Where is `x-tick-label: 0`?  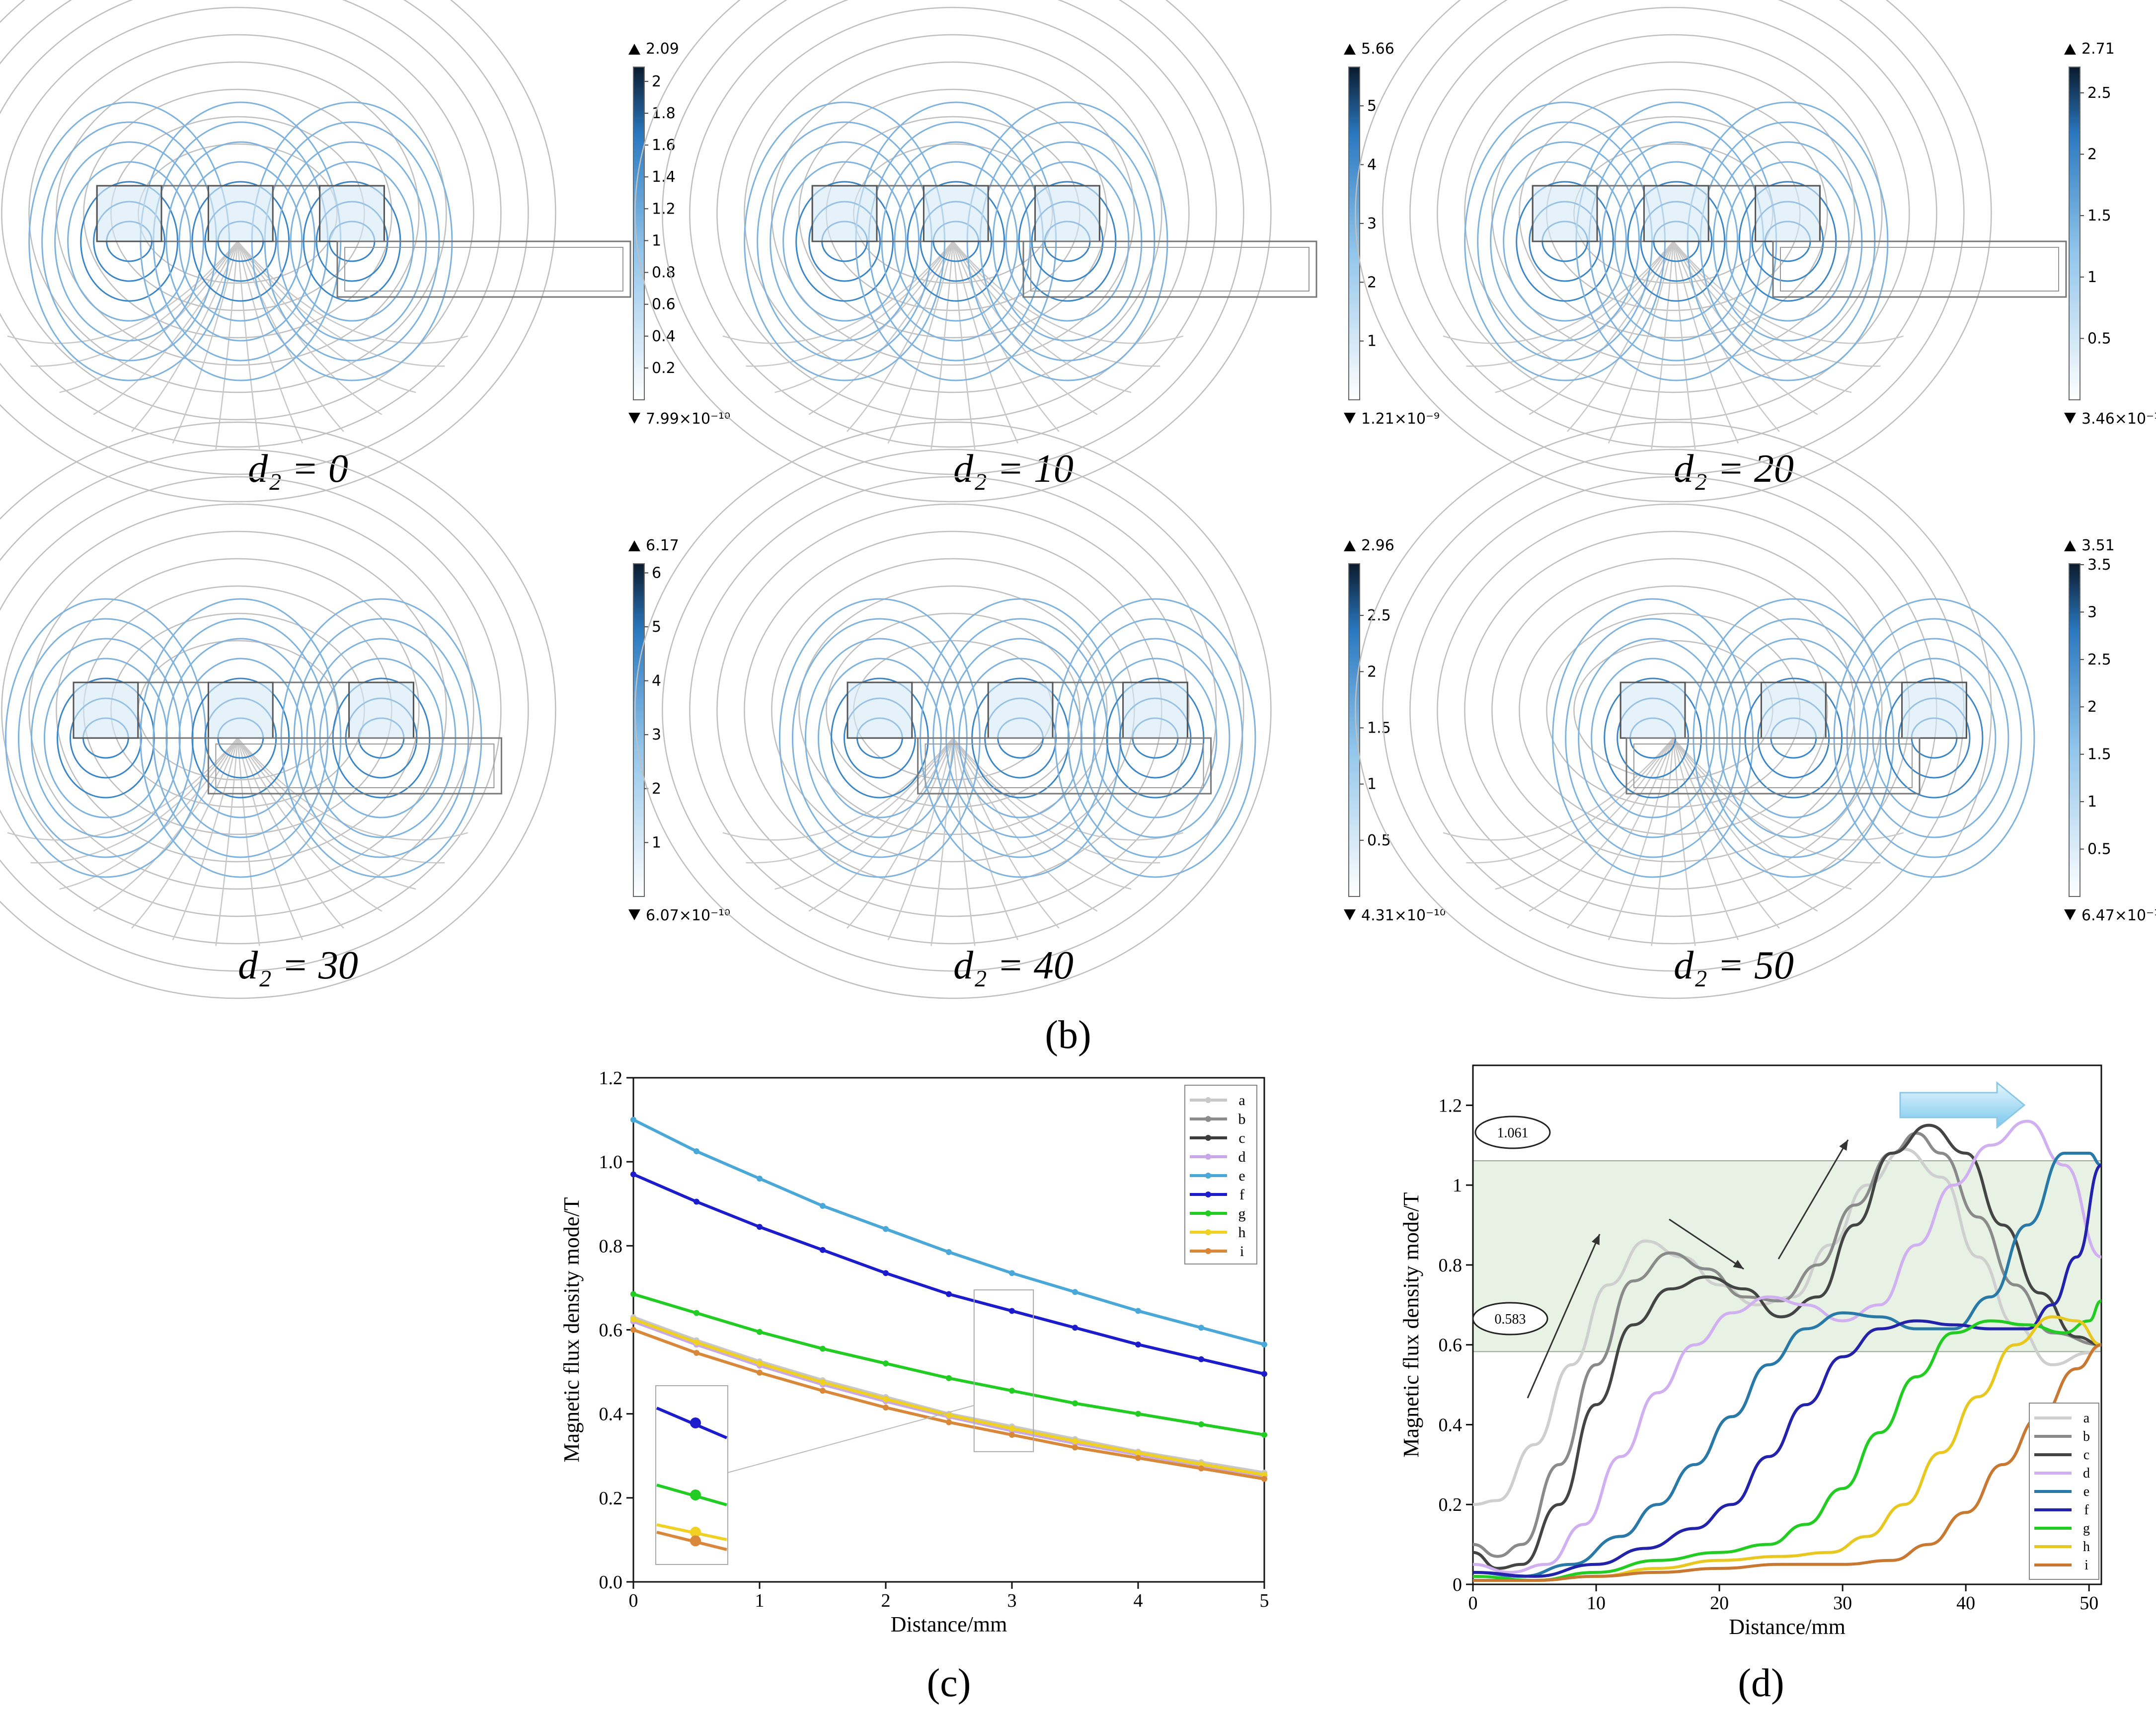 x-tick-label: 0 is located at coordinates (1473, 1603).